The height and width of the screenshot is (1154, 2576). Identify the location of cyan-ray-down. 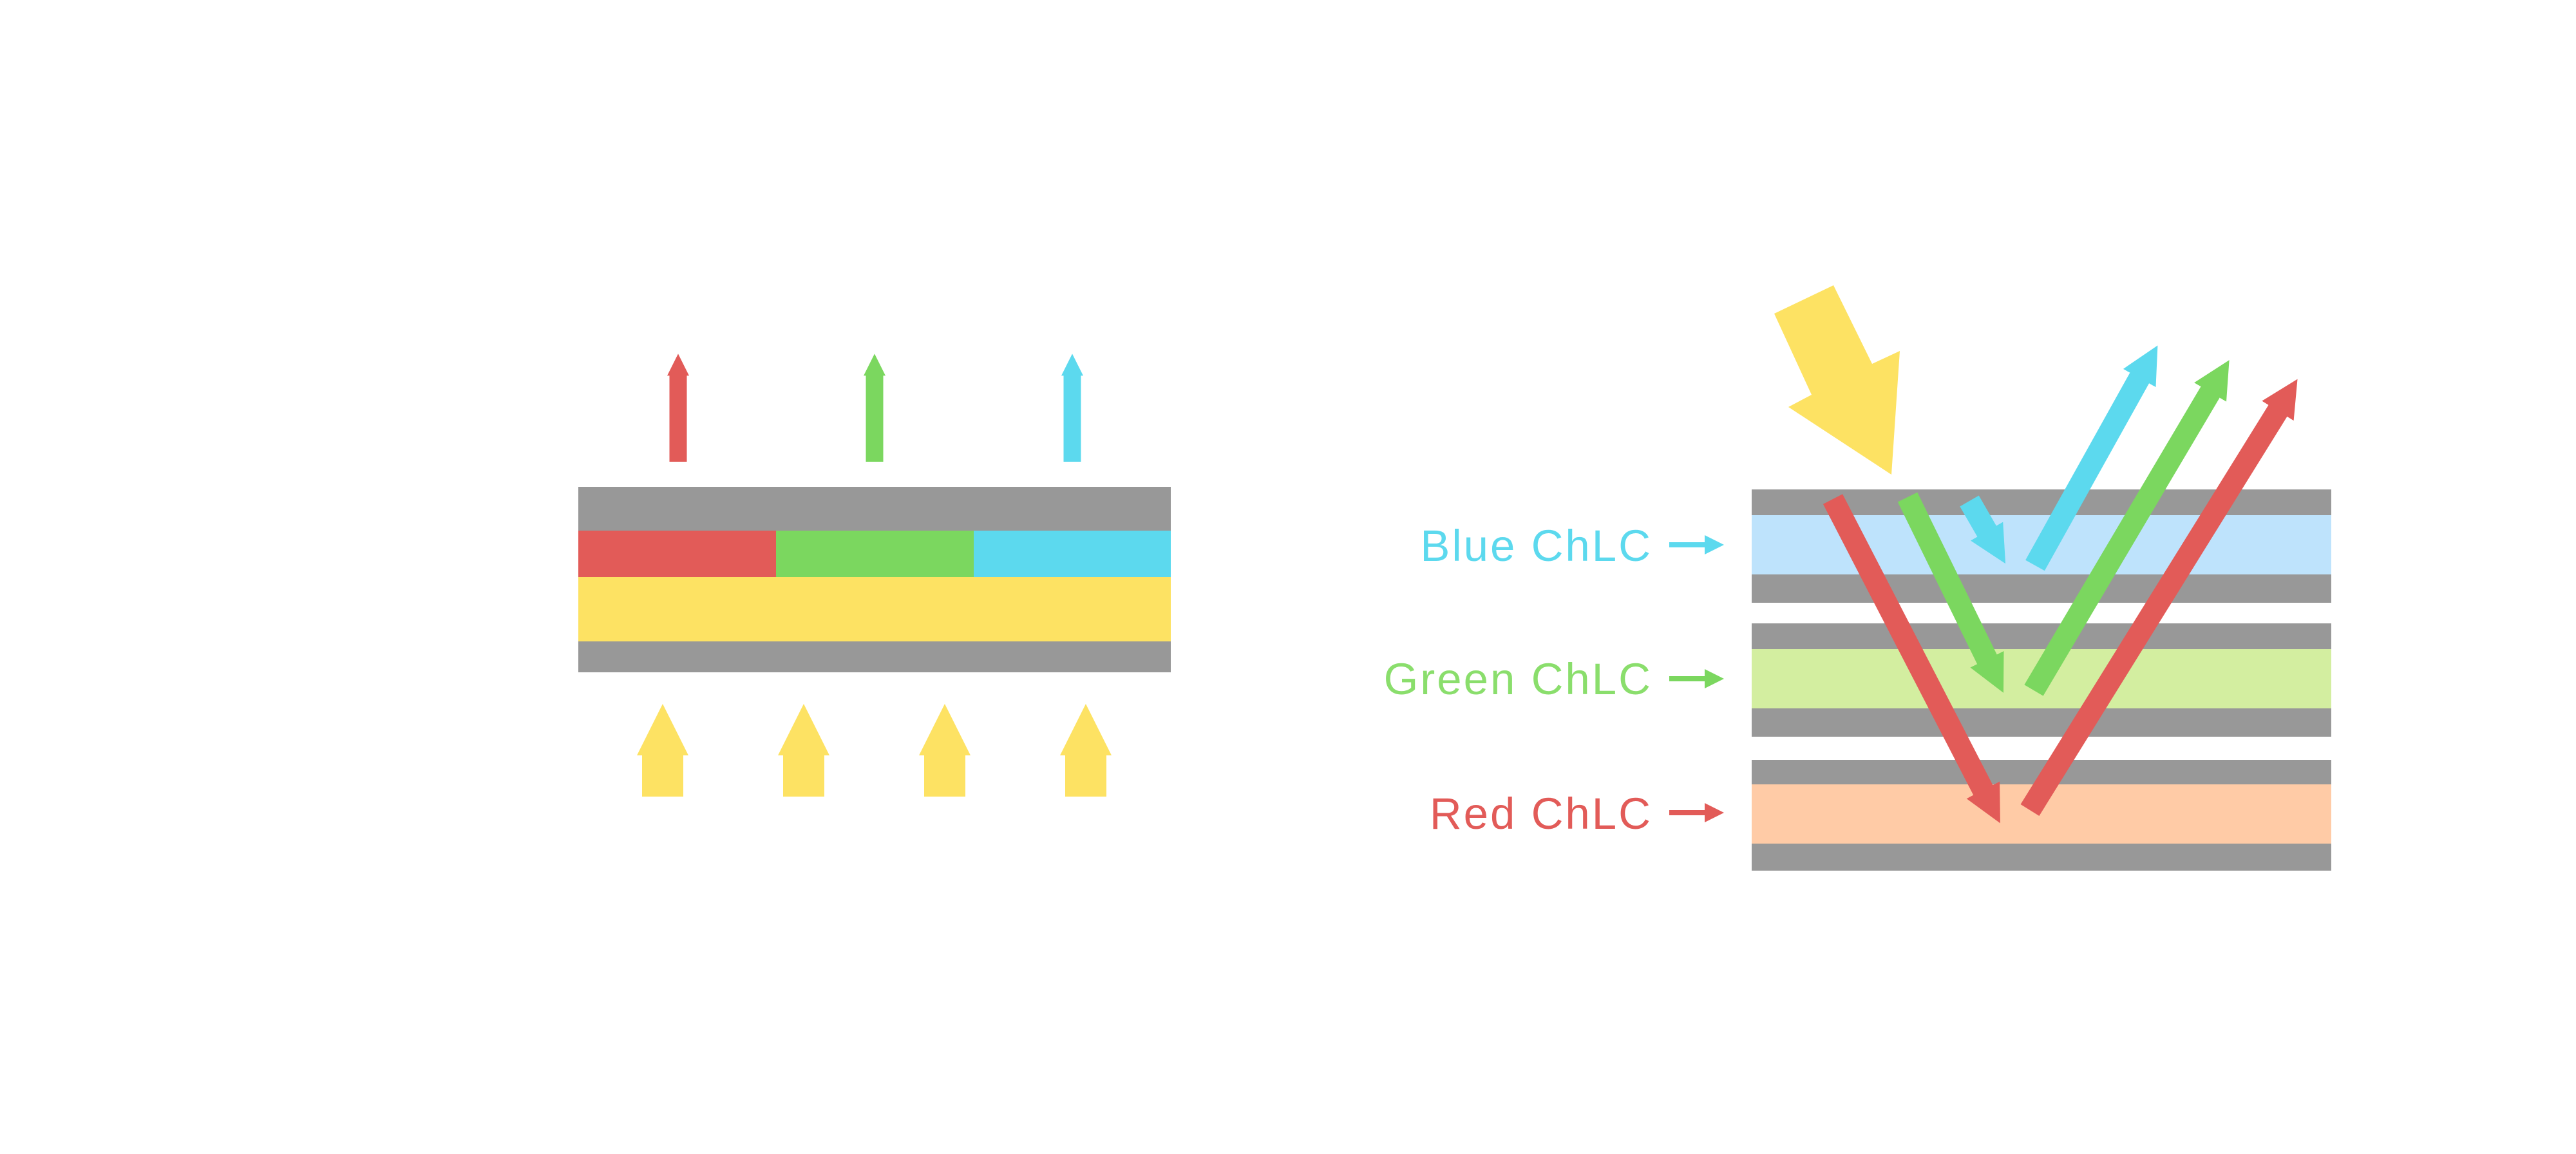
(1983, 529).